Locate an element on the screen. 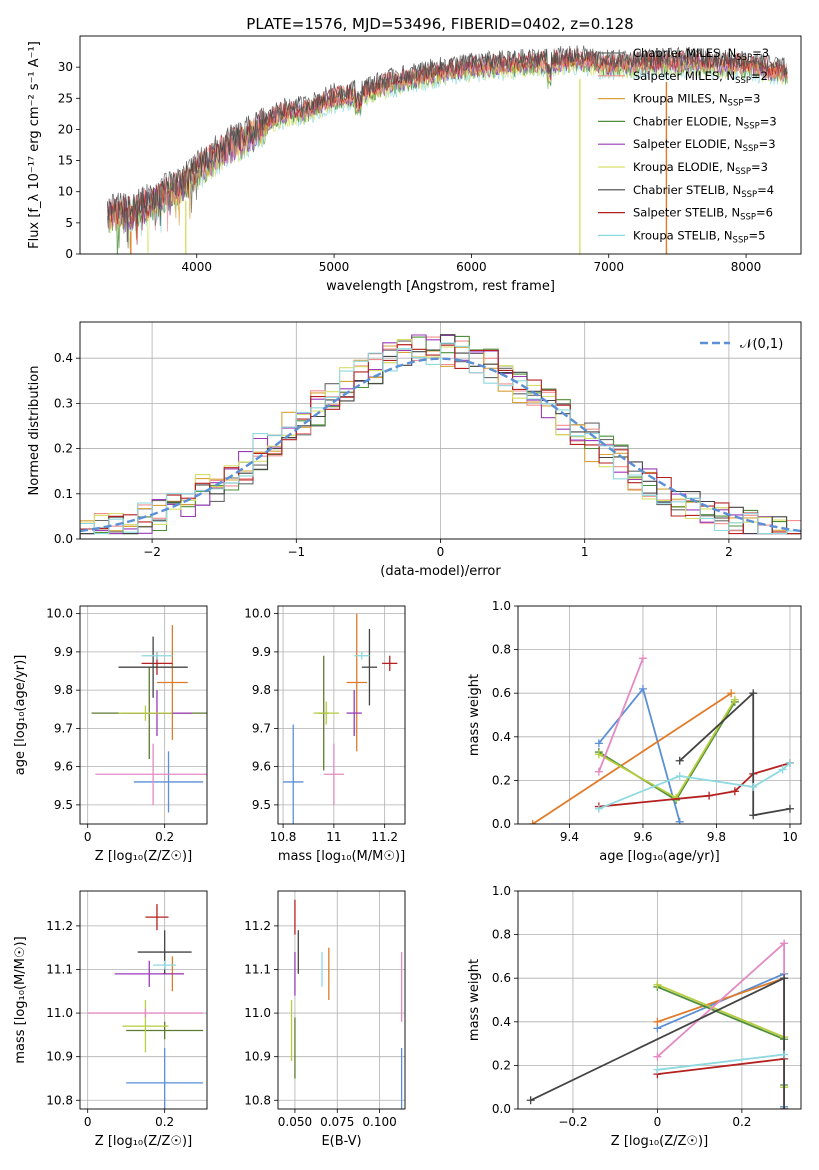 This screenshot has width=819, height=1170. spectrum-plot-area is located at coordinates (447, 149).